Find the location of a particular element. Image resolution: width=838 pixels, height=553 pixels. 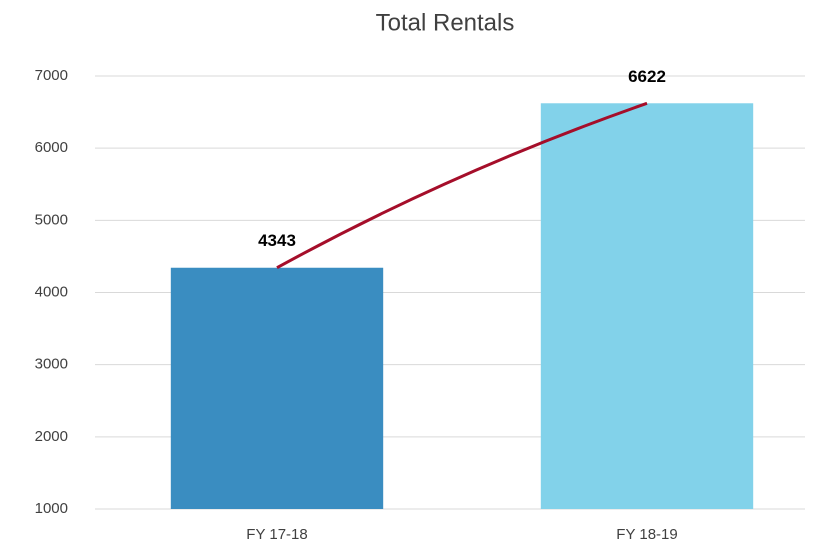

y-tick-label: 2000 is located at coordinates (51, 436).